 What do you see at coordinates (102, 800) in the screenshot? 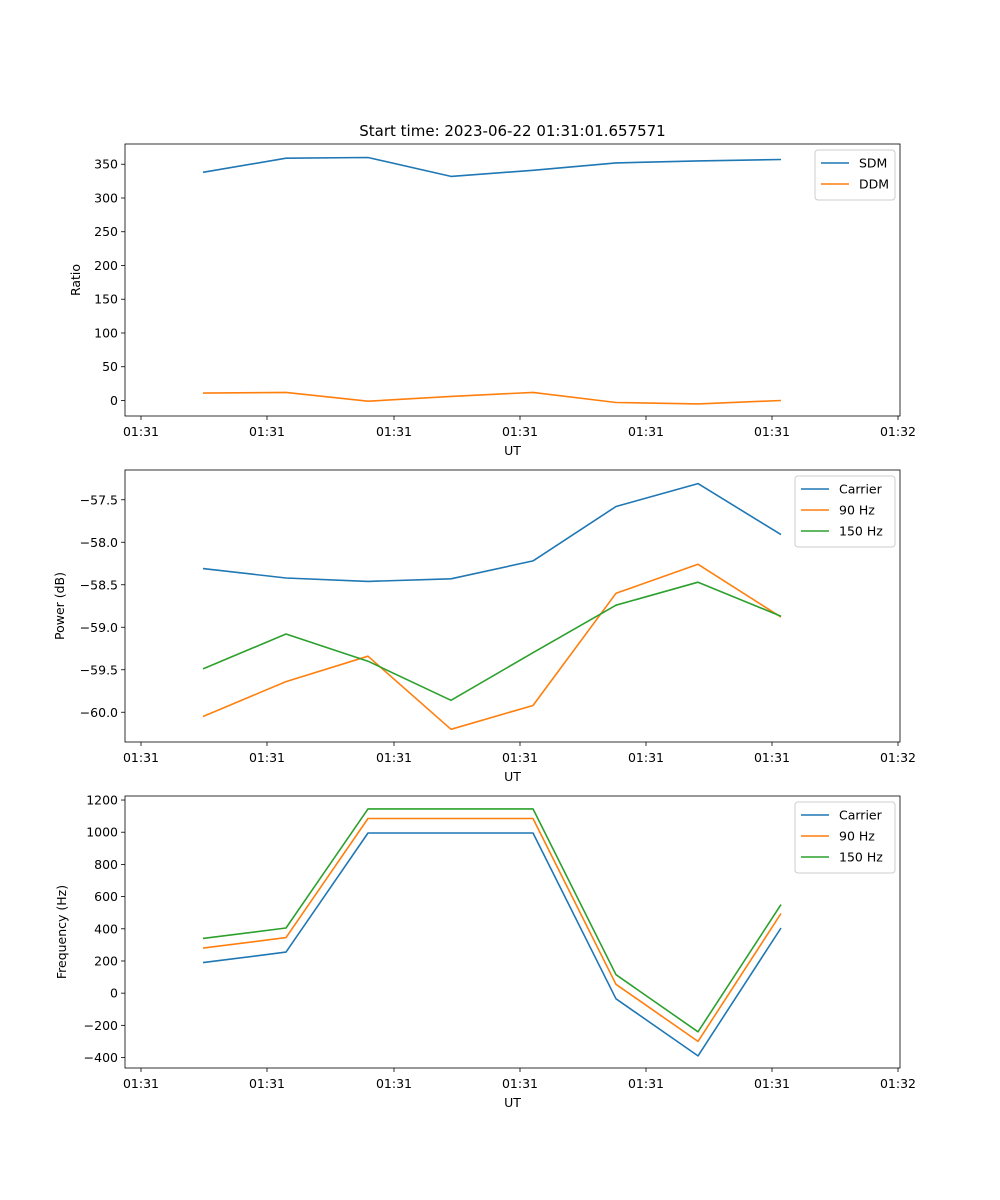
I see `y-tick-label: 1200` at bounding box center [102, 800].